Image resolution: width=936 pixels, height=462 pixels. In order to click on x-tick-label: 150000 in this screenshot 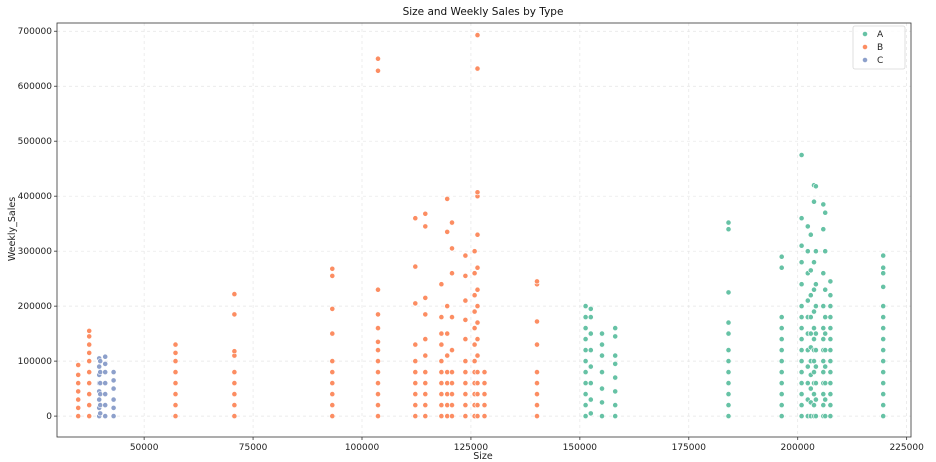, I will do `click(580, 448)`.